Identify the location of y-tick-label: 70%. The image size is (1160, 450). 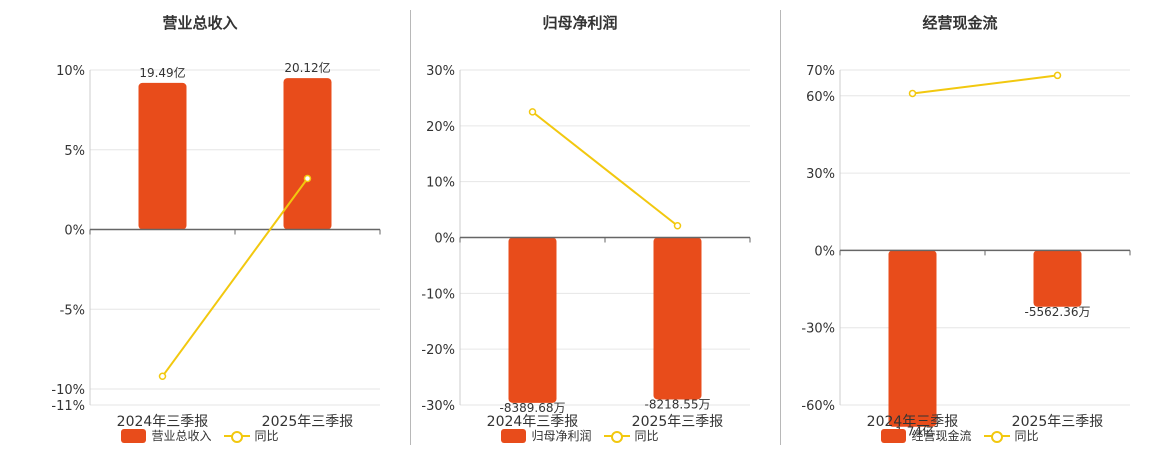
(820, 71).